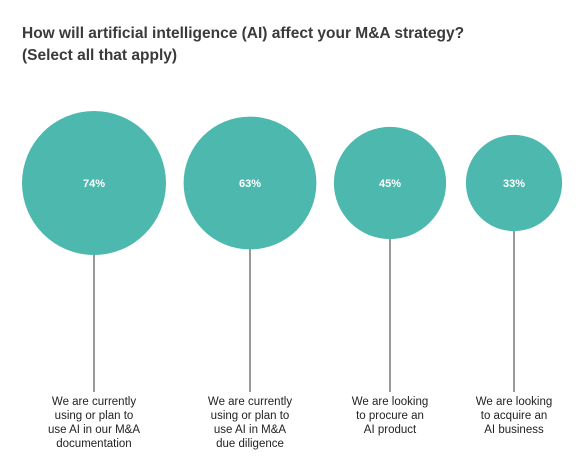 Image resolution: width=580 pixels, height=475 pixels. What do you see at coordinates (94, 184) in the screenshot?
I see `bubble-value-label: 74%` at bounding box center [94, 184].